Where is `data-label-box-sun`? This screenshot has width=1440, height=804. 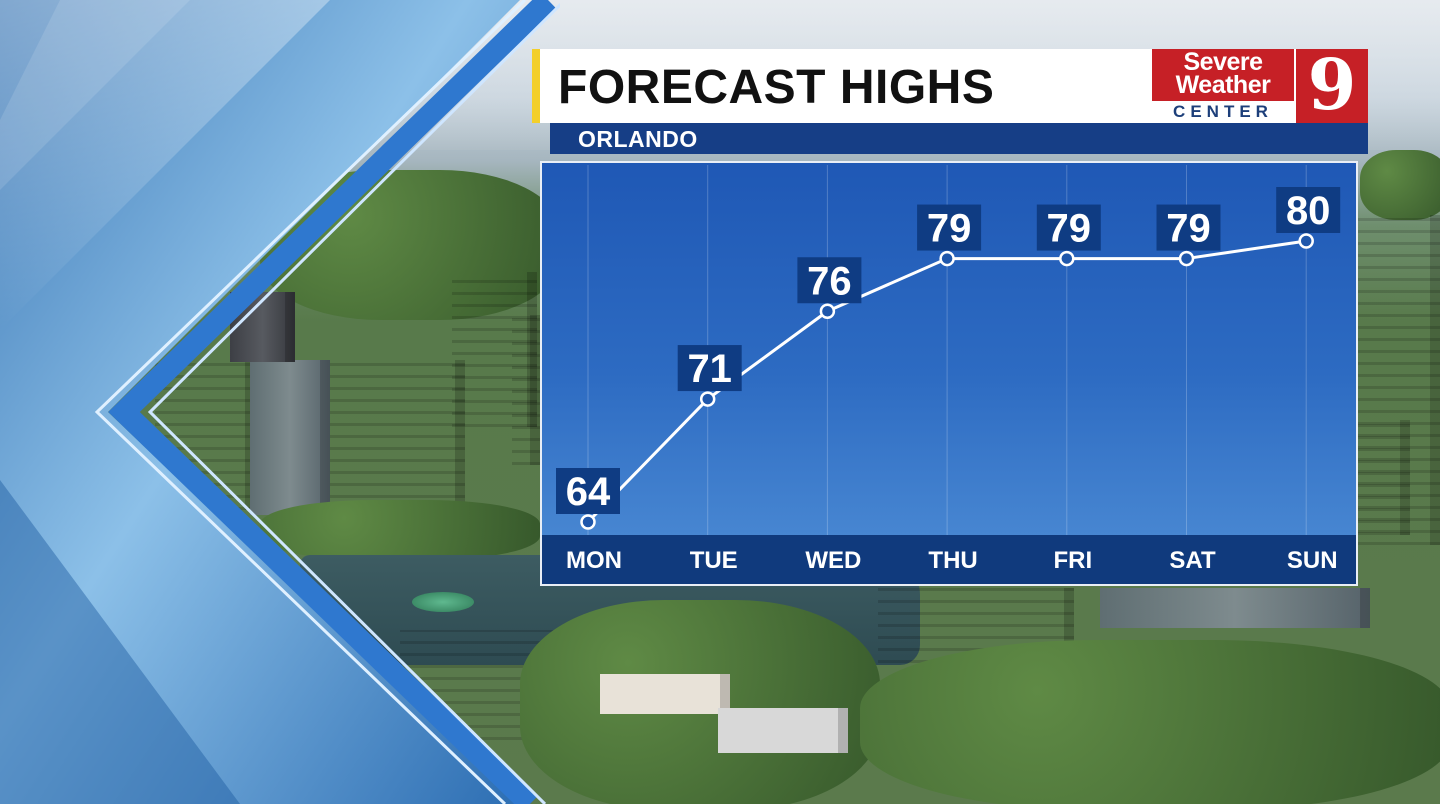
data-label-box-sun is located at coordinates (1308, 210).